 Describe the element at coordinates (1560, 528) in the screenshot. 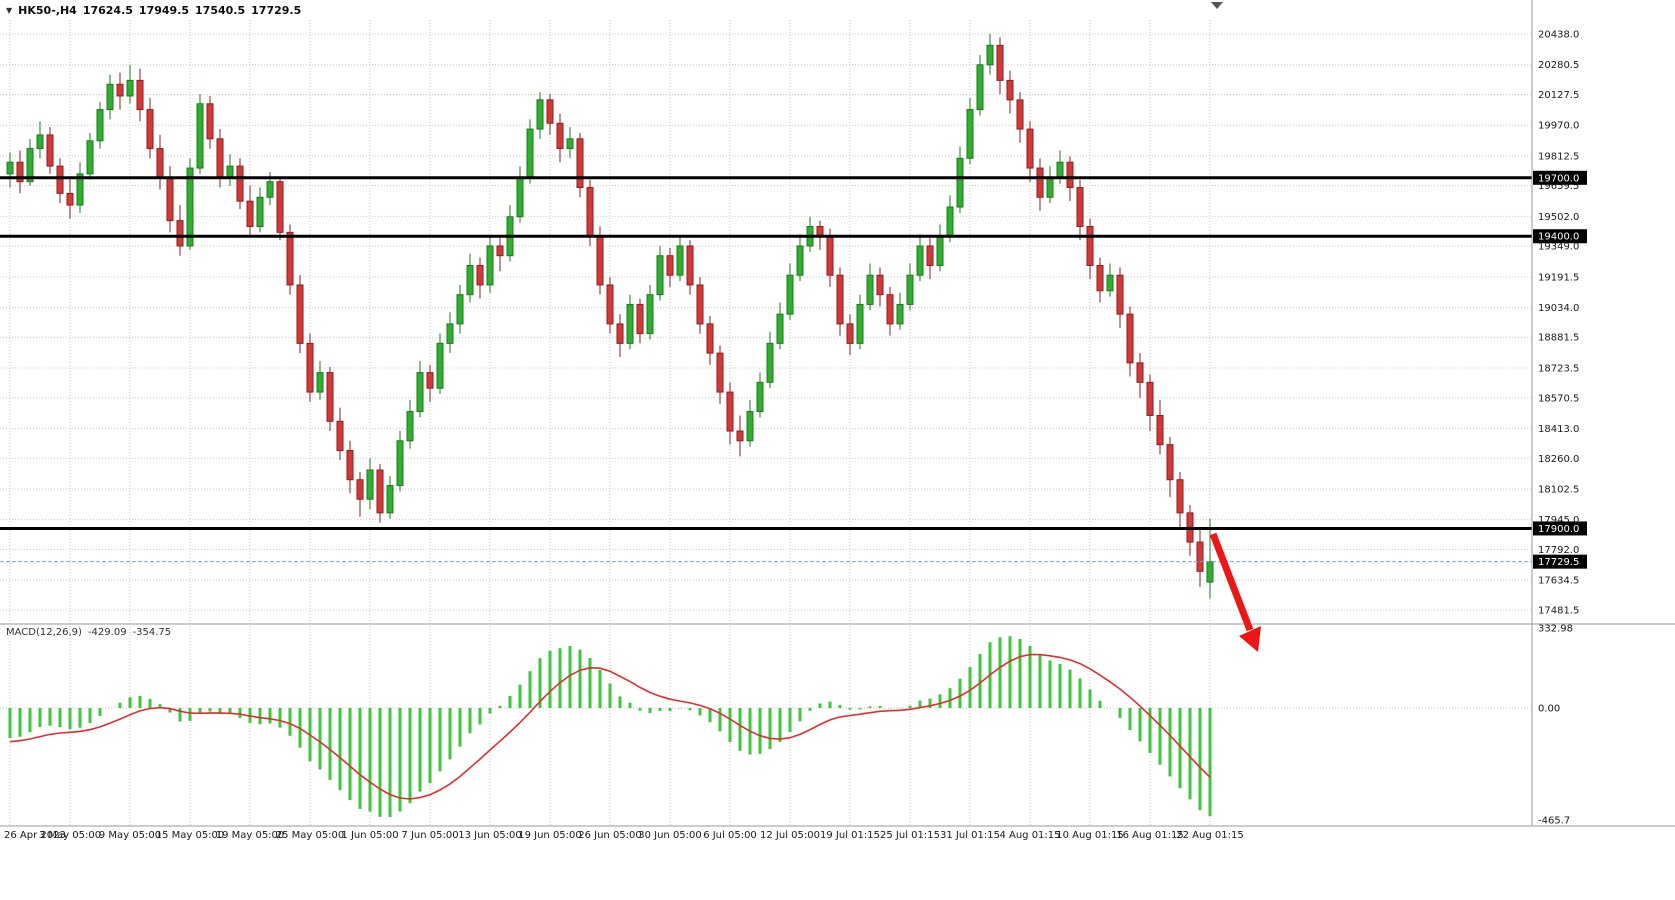

I see `price-badge: 17900.0` at that location.